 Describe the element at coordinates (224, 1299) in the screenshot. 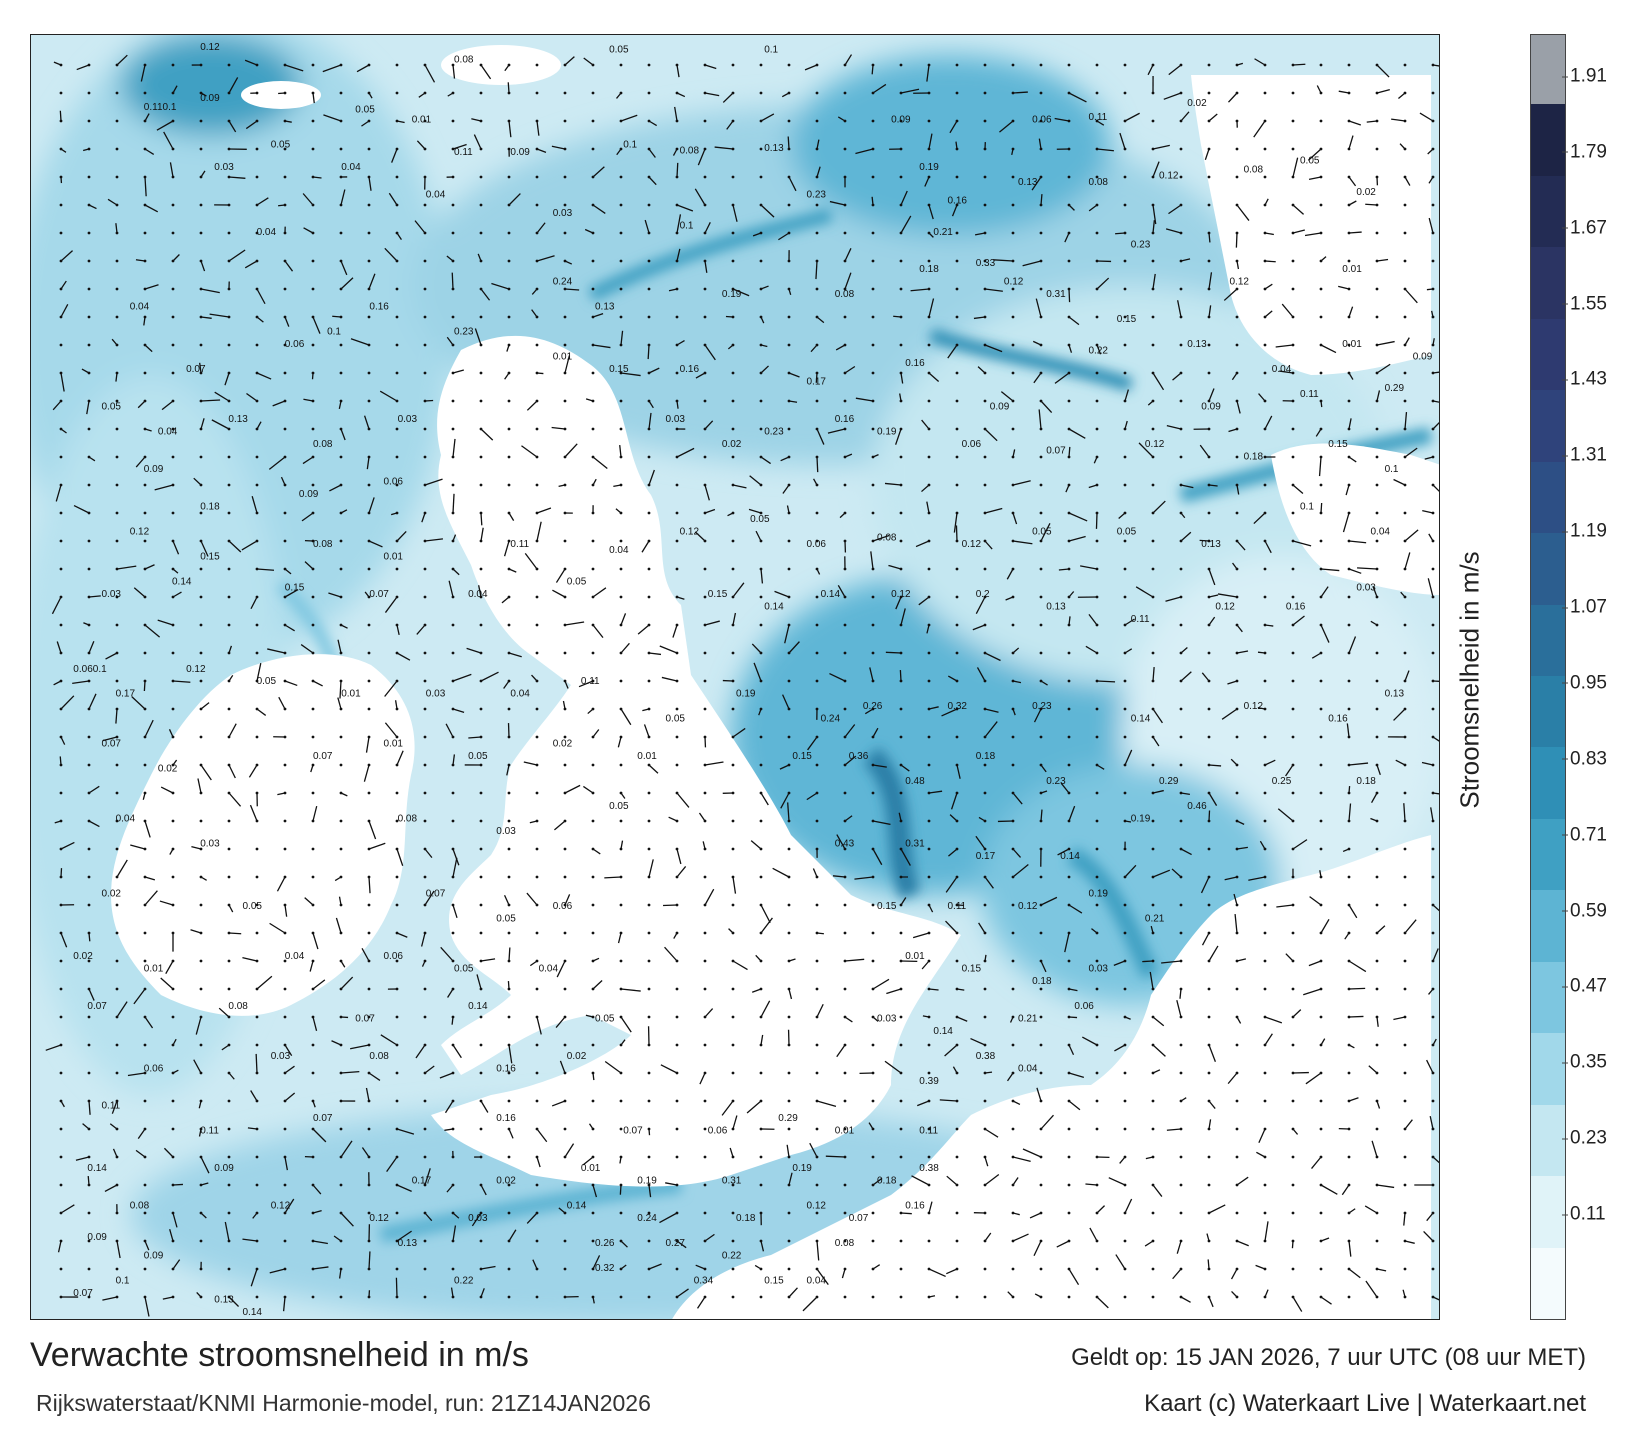

I see `speed-label: 0.13` at that location.